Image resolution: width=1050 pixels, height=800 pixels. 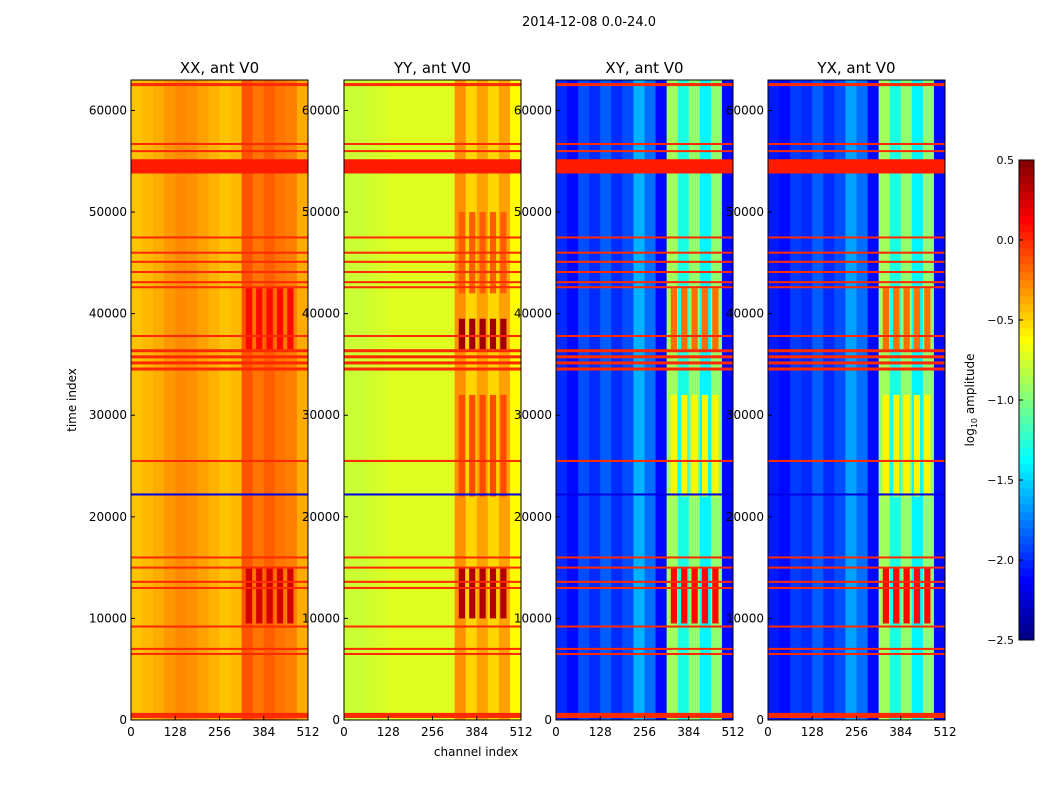 I want to click on panel-title: YX, ant V0, so click(x=855, y=68).